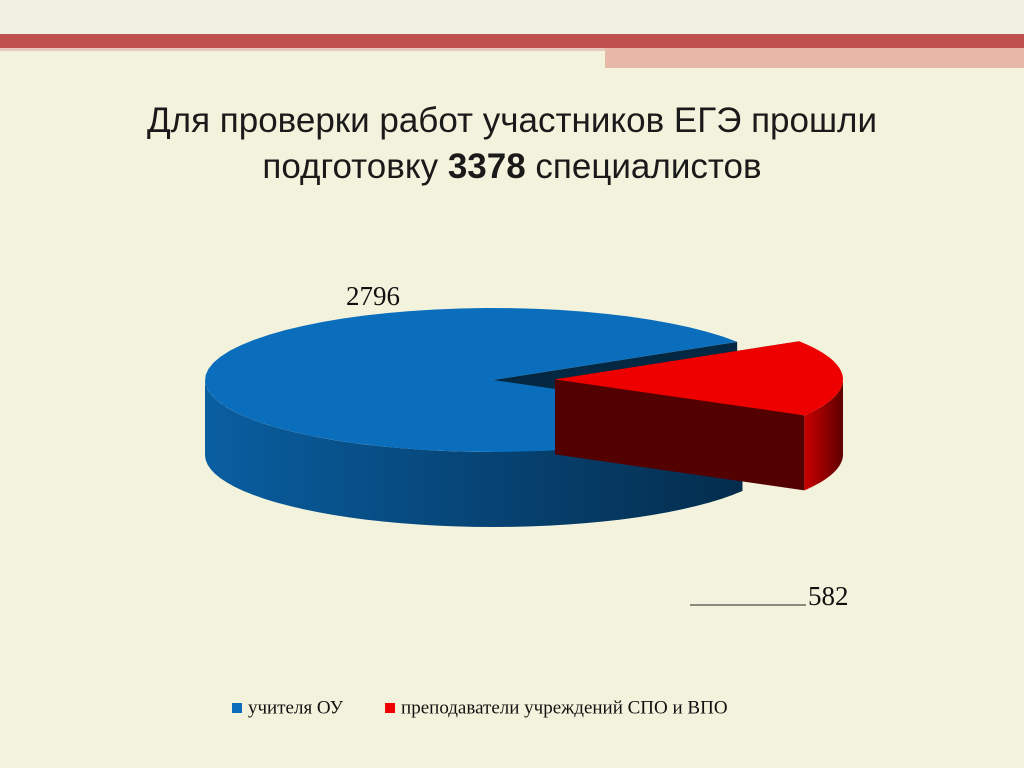  I want to click on top-stripe, so click(512, 41).